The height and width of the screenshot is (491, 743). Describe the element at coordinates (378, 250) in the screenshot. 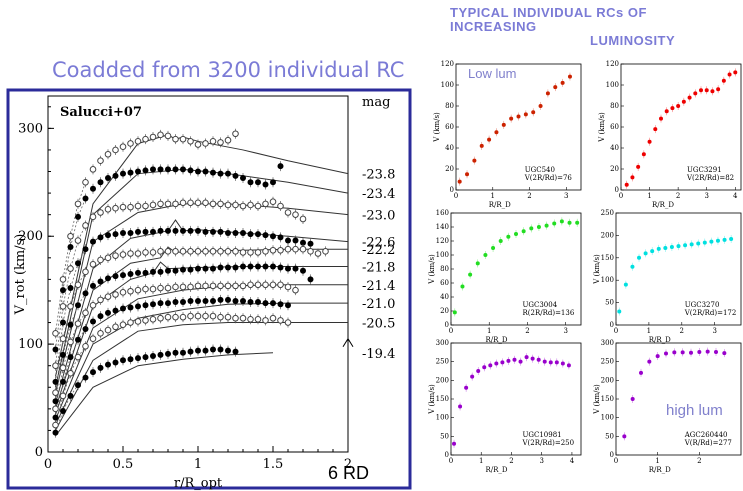

I see `main-mag-label: -22.2` at that location.